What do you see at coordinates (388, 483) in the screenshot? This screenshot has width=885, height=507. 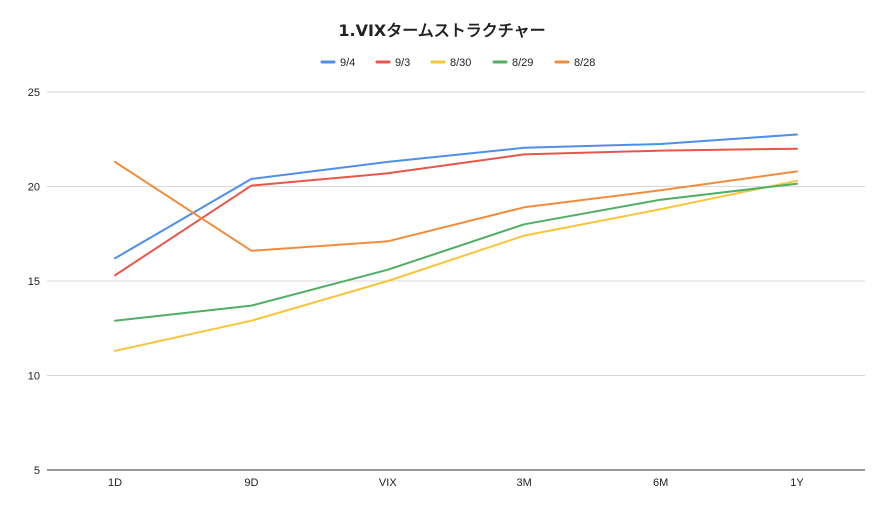 I see `x-tick-label: VIX` at bounding box center [388, 483].